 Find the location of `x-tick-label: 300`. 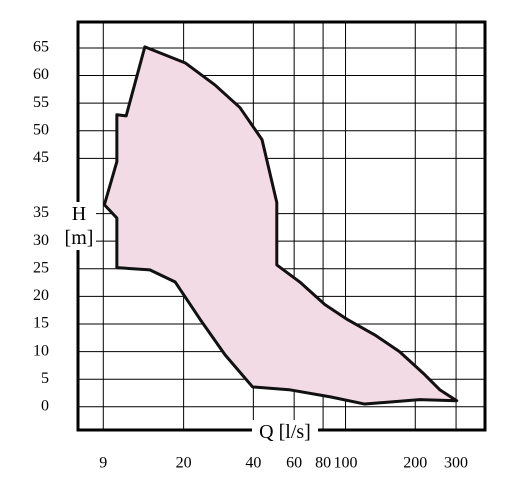

x-tick-label: 300 is located at coordinates (456, 463).